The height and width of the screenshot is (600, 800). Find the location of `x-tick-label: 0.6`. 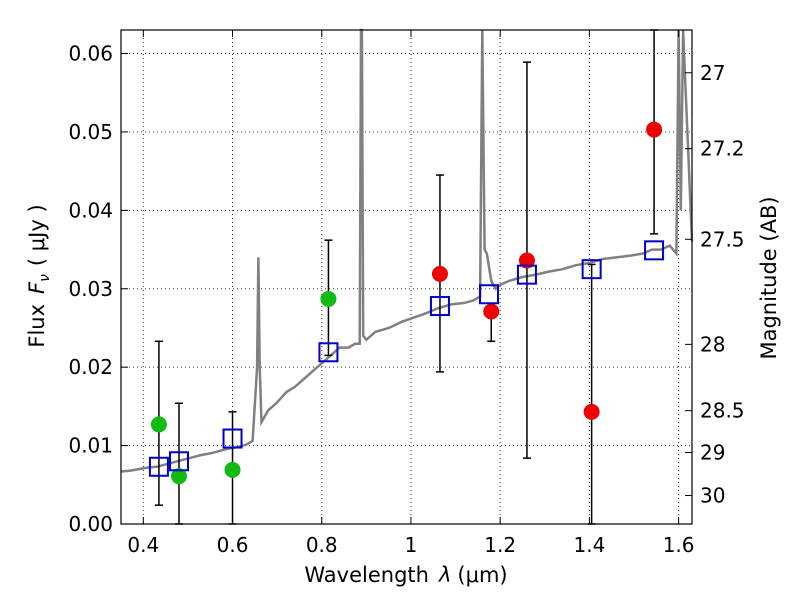

x-tick-label: 0.6 is located at coordinates (233, 545).